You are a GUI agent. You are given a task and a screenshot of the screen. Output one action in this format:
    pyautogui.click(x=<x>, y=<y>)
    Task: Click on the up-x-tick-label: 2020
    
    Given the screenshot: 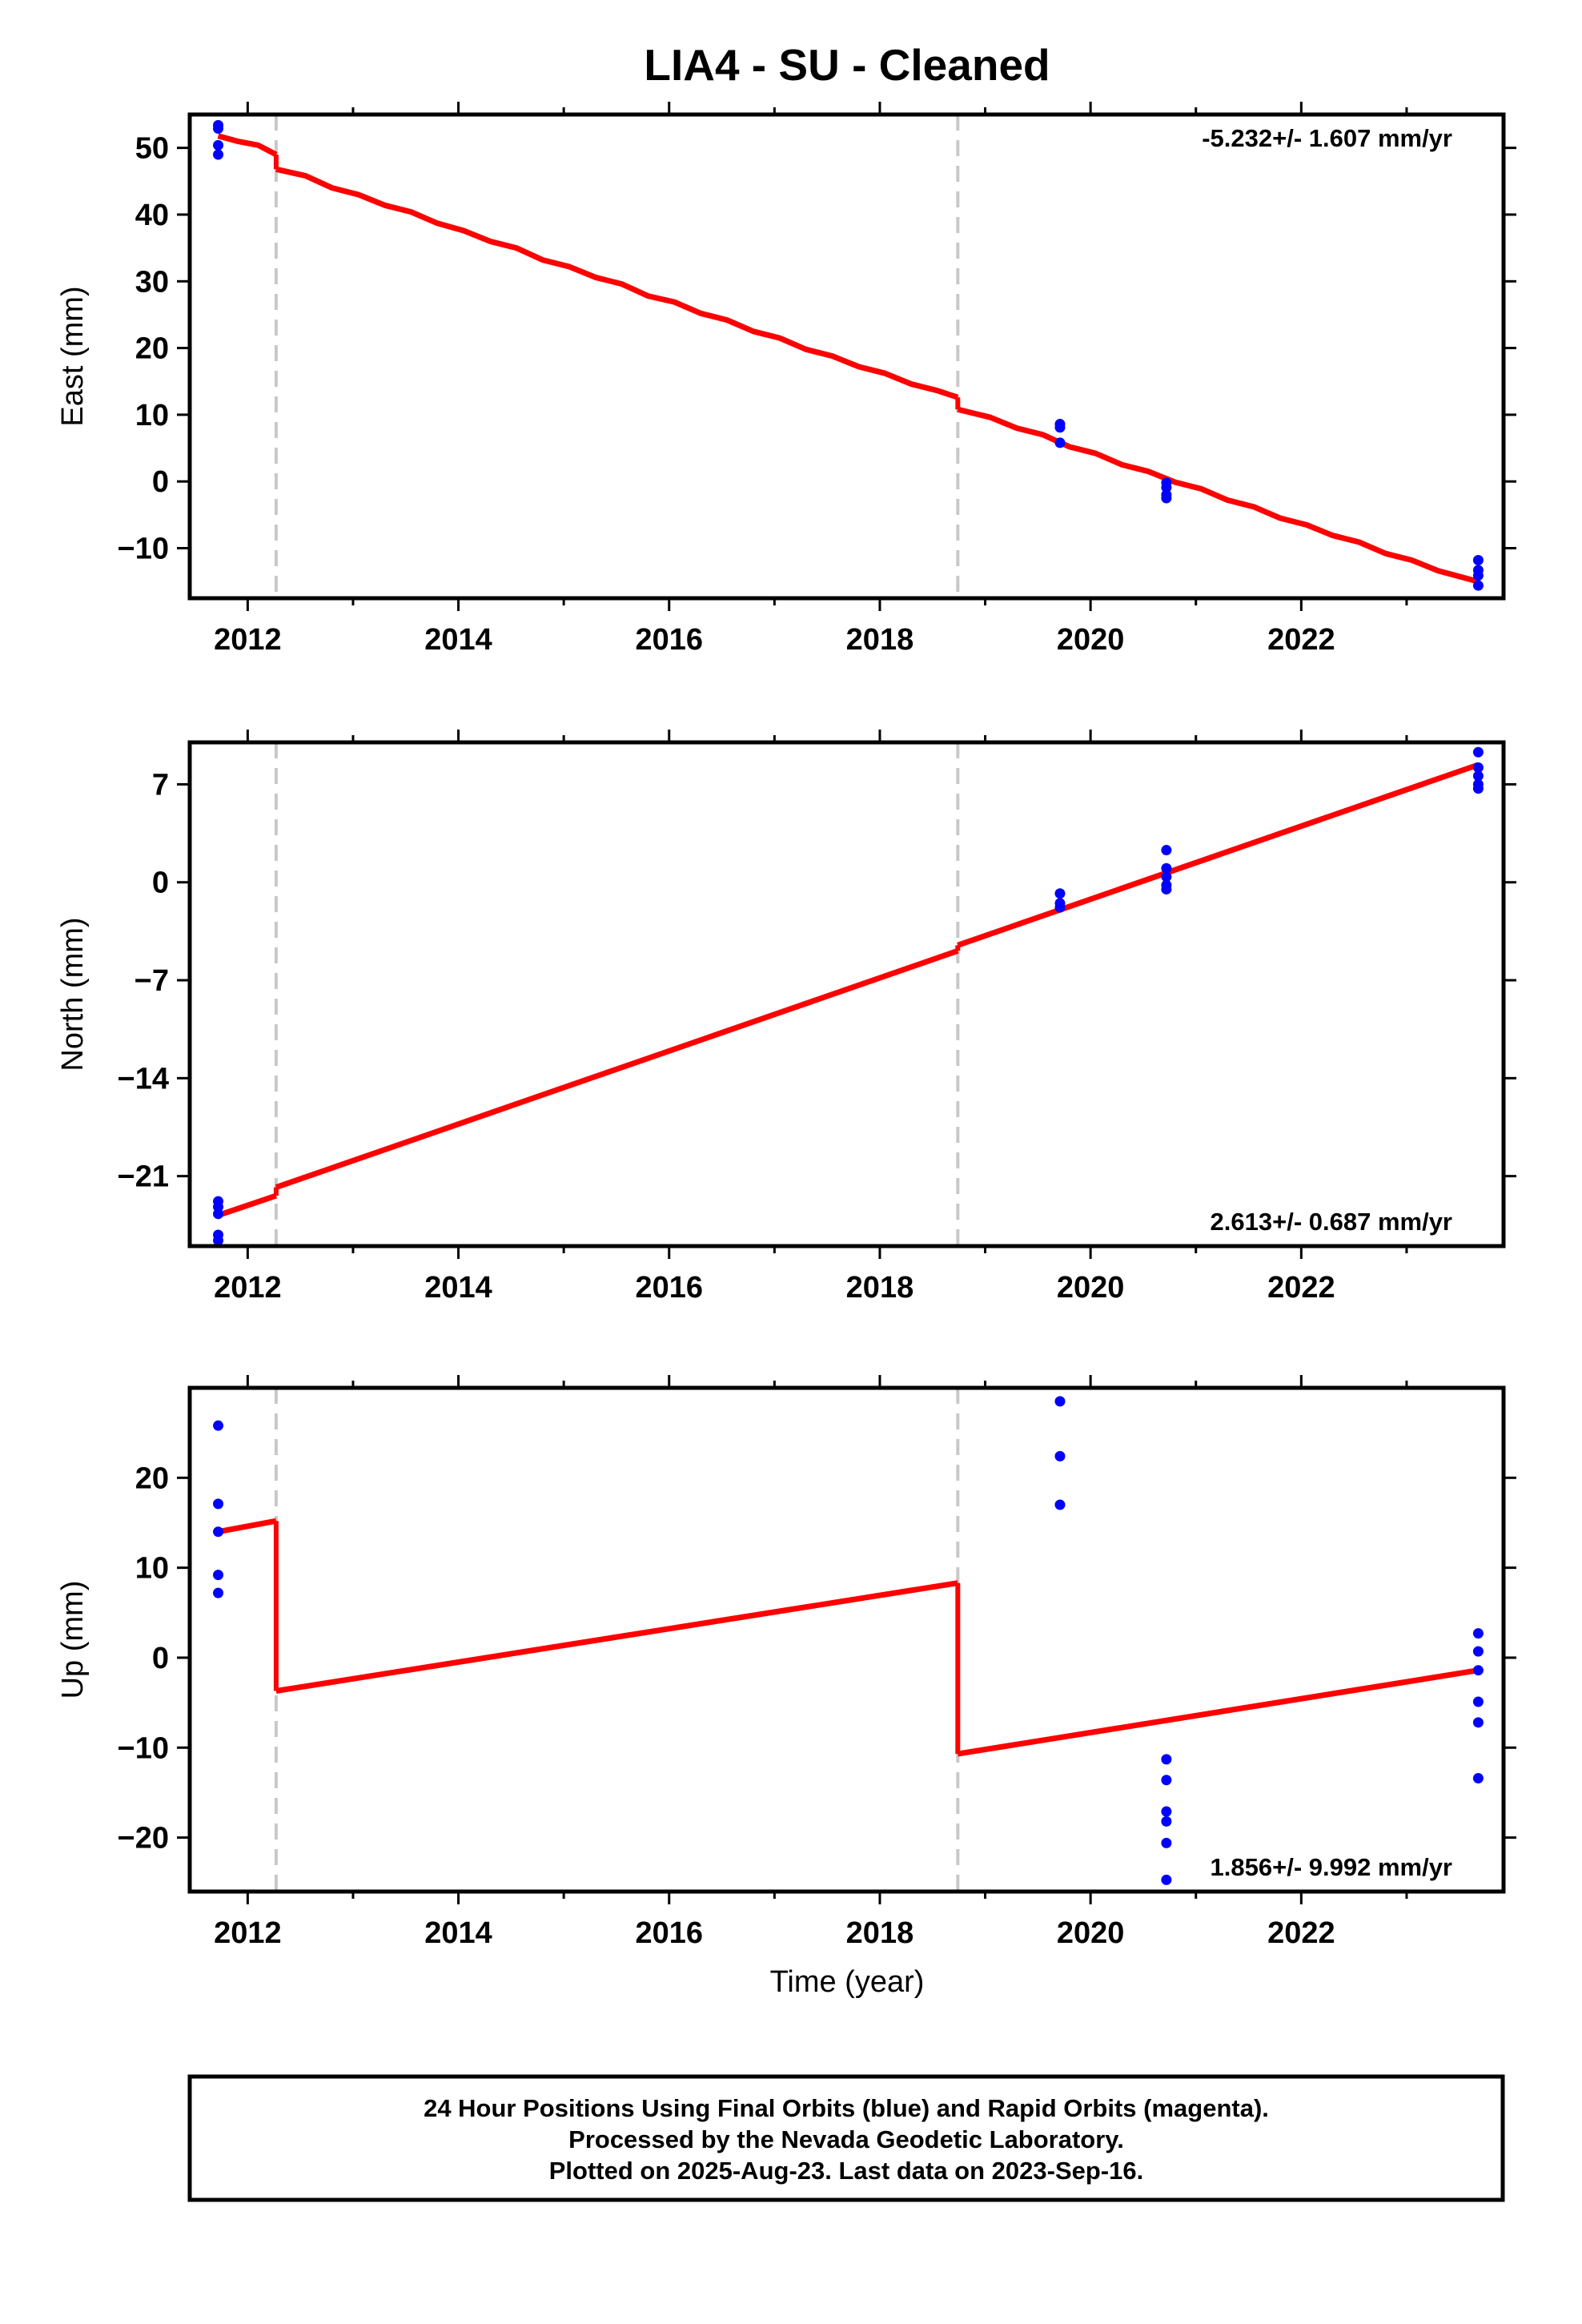 What is the action you would take?
    pyautogui.click(x=1091, y=1933)
    